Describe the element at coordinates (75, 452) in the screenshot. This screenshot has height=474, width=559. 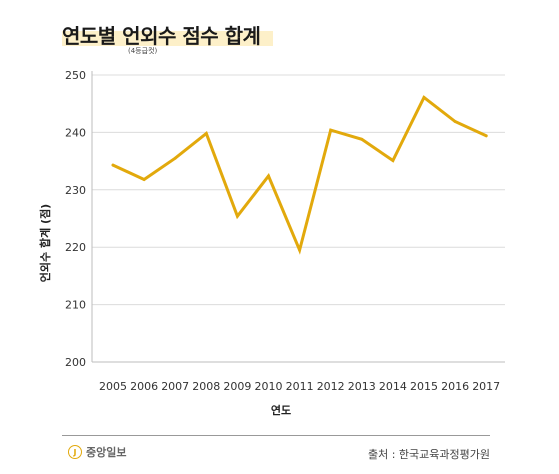
I see `logo-mark-icon: J` at that location.